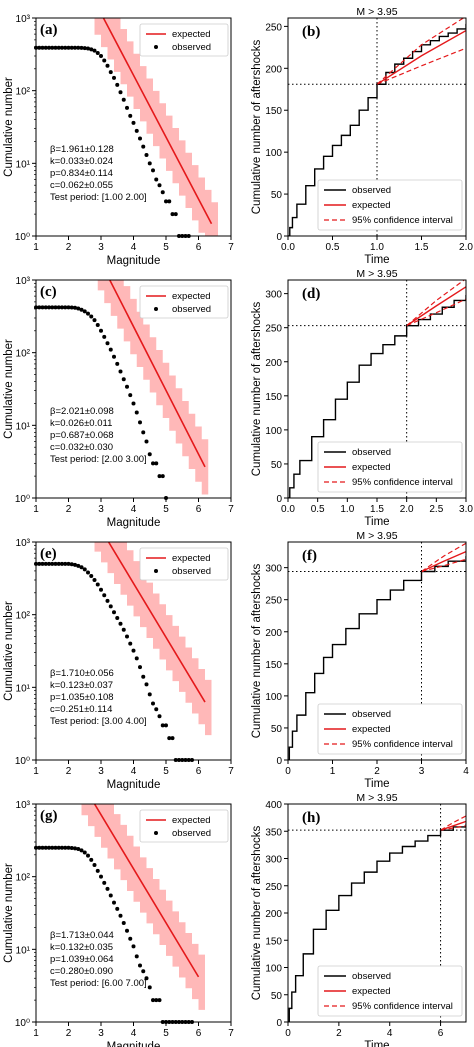  I want to click on ci-upper-line, so click(436, 303).